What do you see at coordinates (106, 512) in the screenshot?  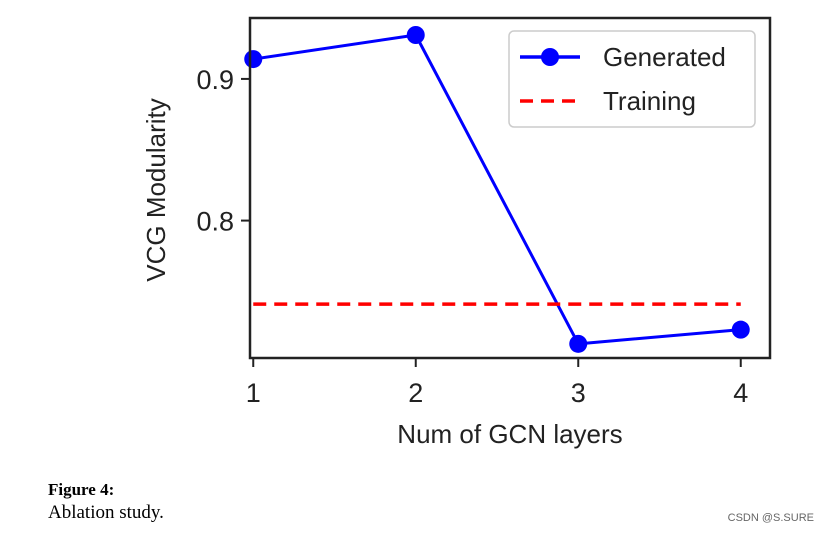 I see `figure-description: Ablation study.` at bounding box center [106, 512].